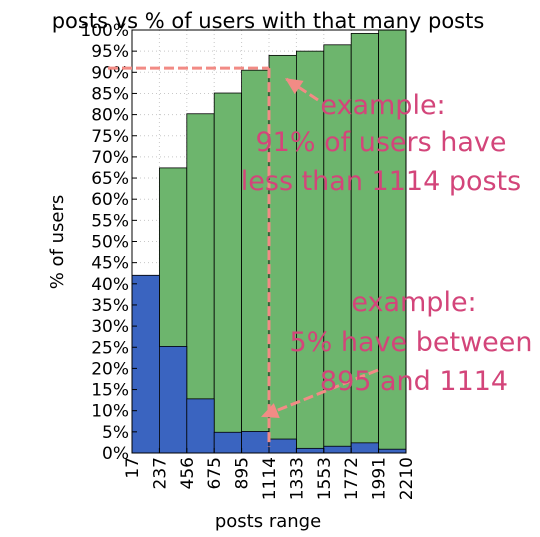 Image resolution: width=540 pixels, height=537 pixels. I want to click on annotation-bottom-line-3: 895 and 1114, so click(414, 381).